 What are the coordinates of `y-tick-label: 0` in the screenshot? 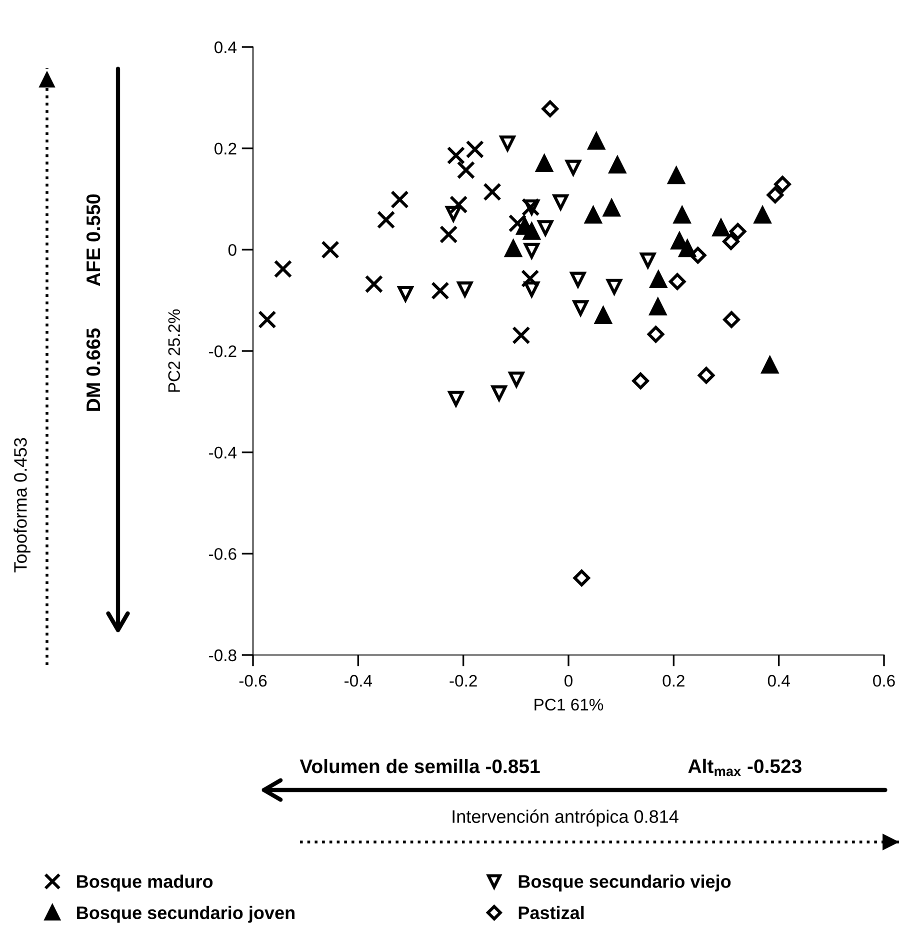 It's located at (232, 250).